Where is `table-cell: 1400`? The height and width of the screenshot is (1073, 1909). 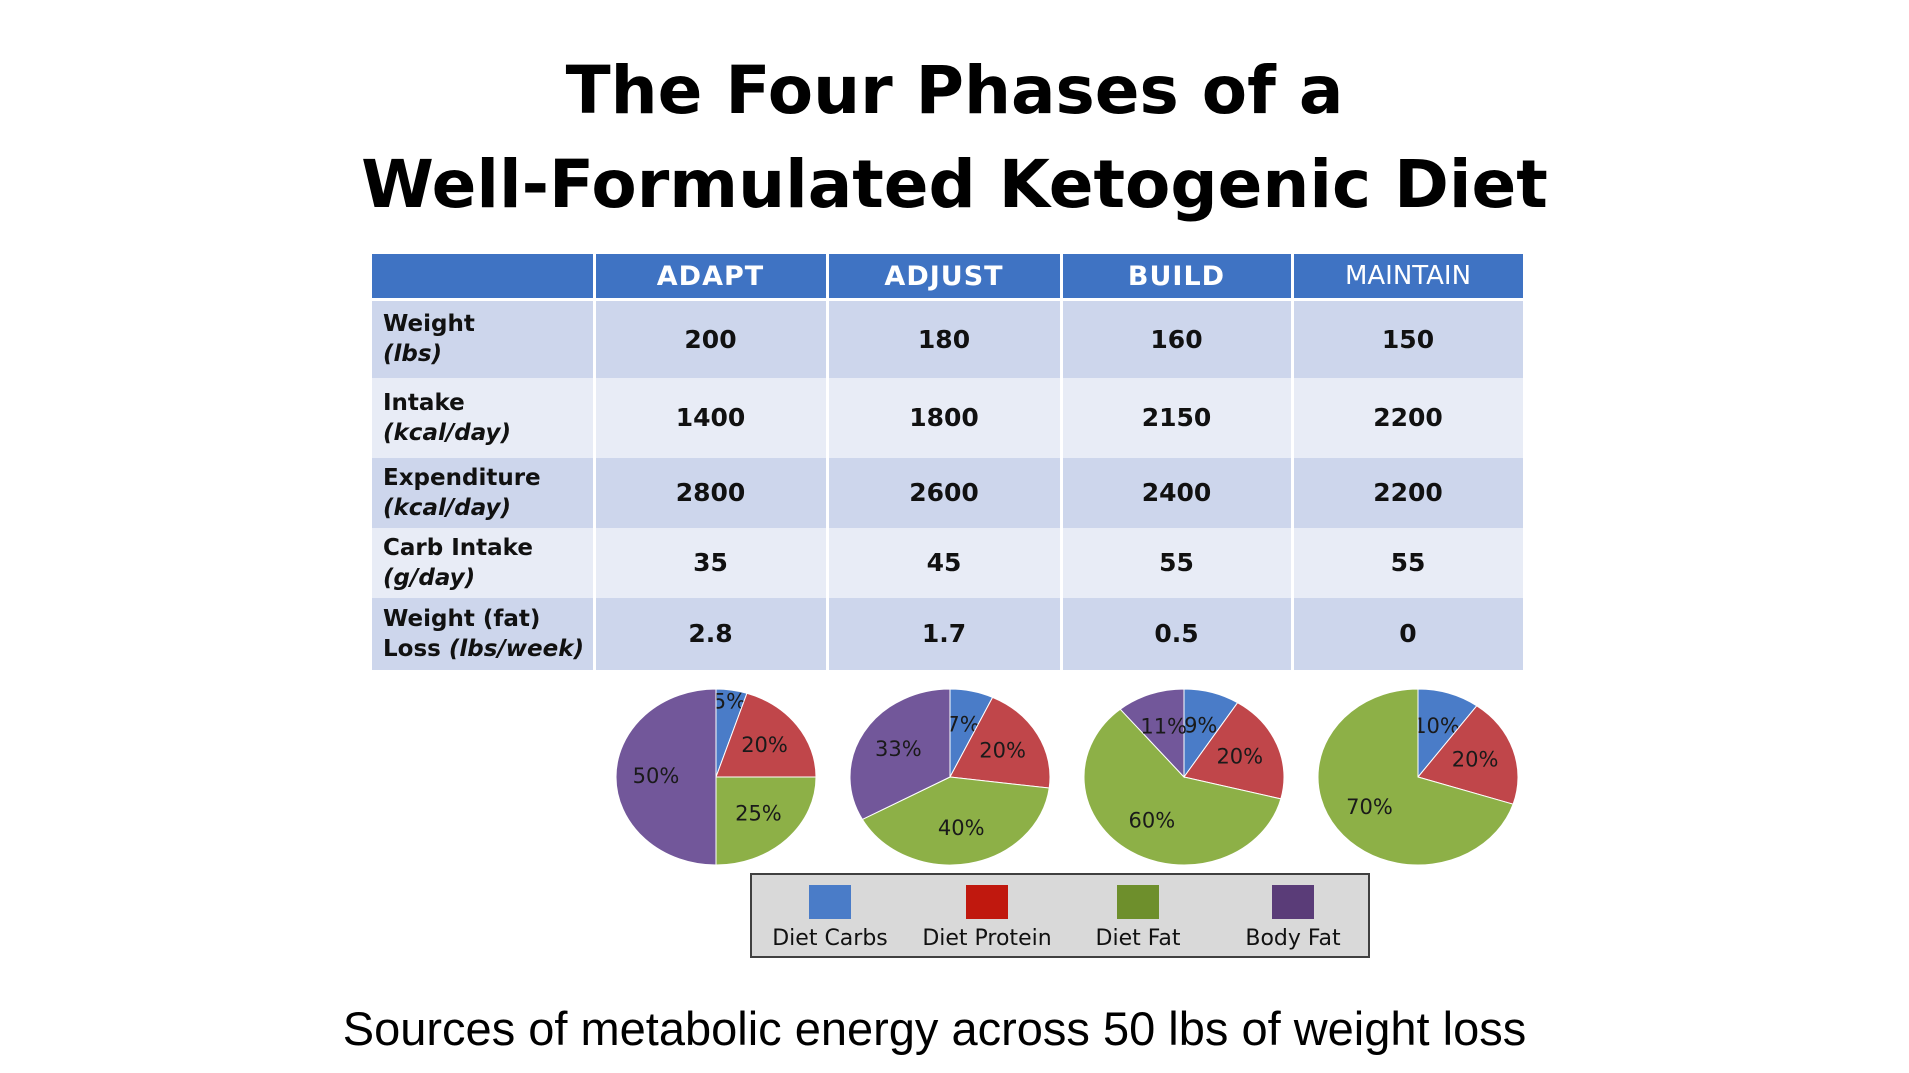 table-cell: 1400 is located at coordinates (710, 417).